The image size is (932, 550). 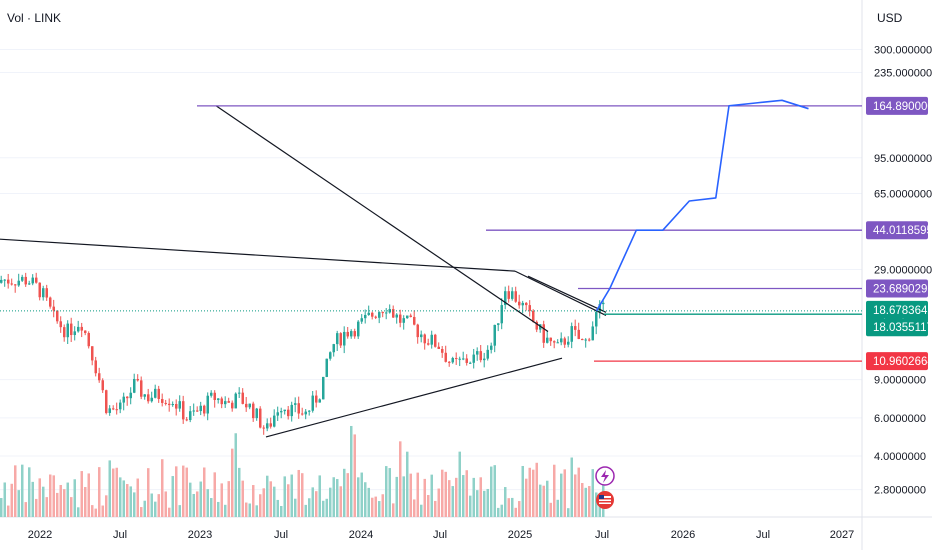 I want to click on chart-title: Vol · LINK, so click(x=34, y=18).